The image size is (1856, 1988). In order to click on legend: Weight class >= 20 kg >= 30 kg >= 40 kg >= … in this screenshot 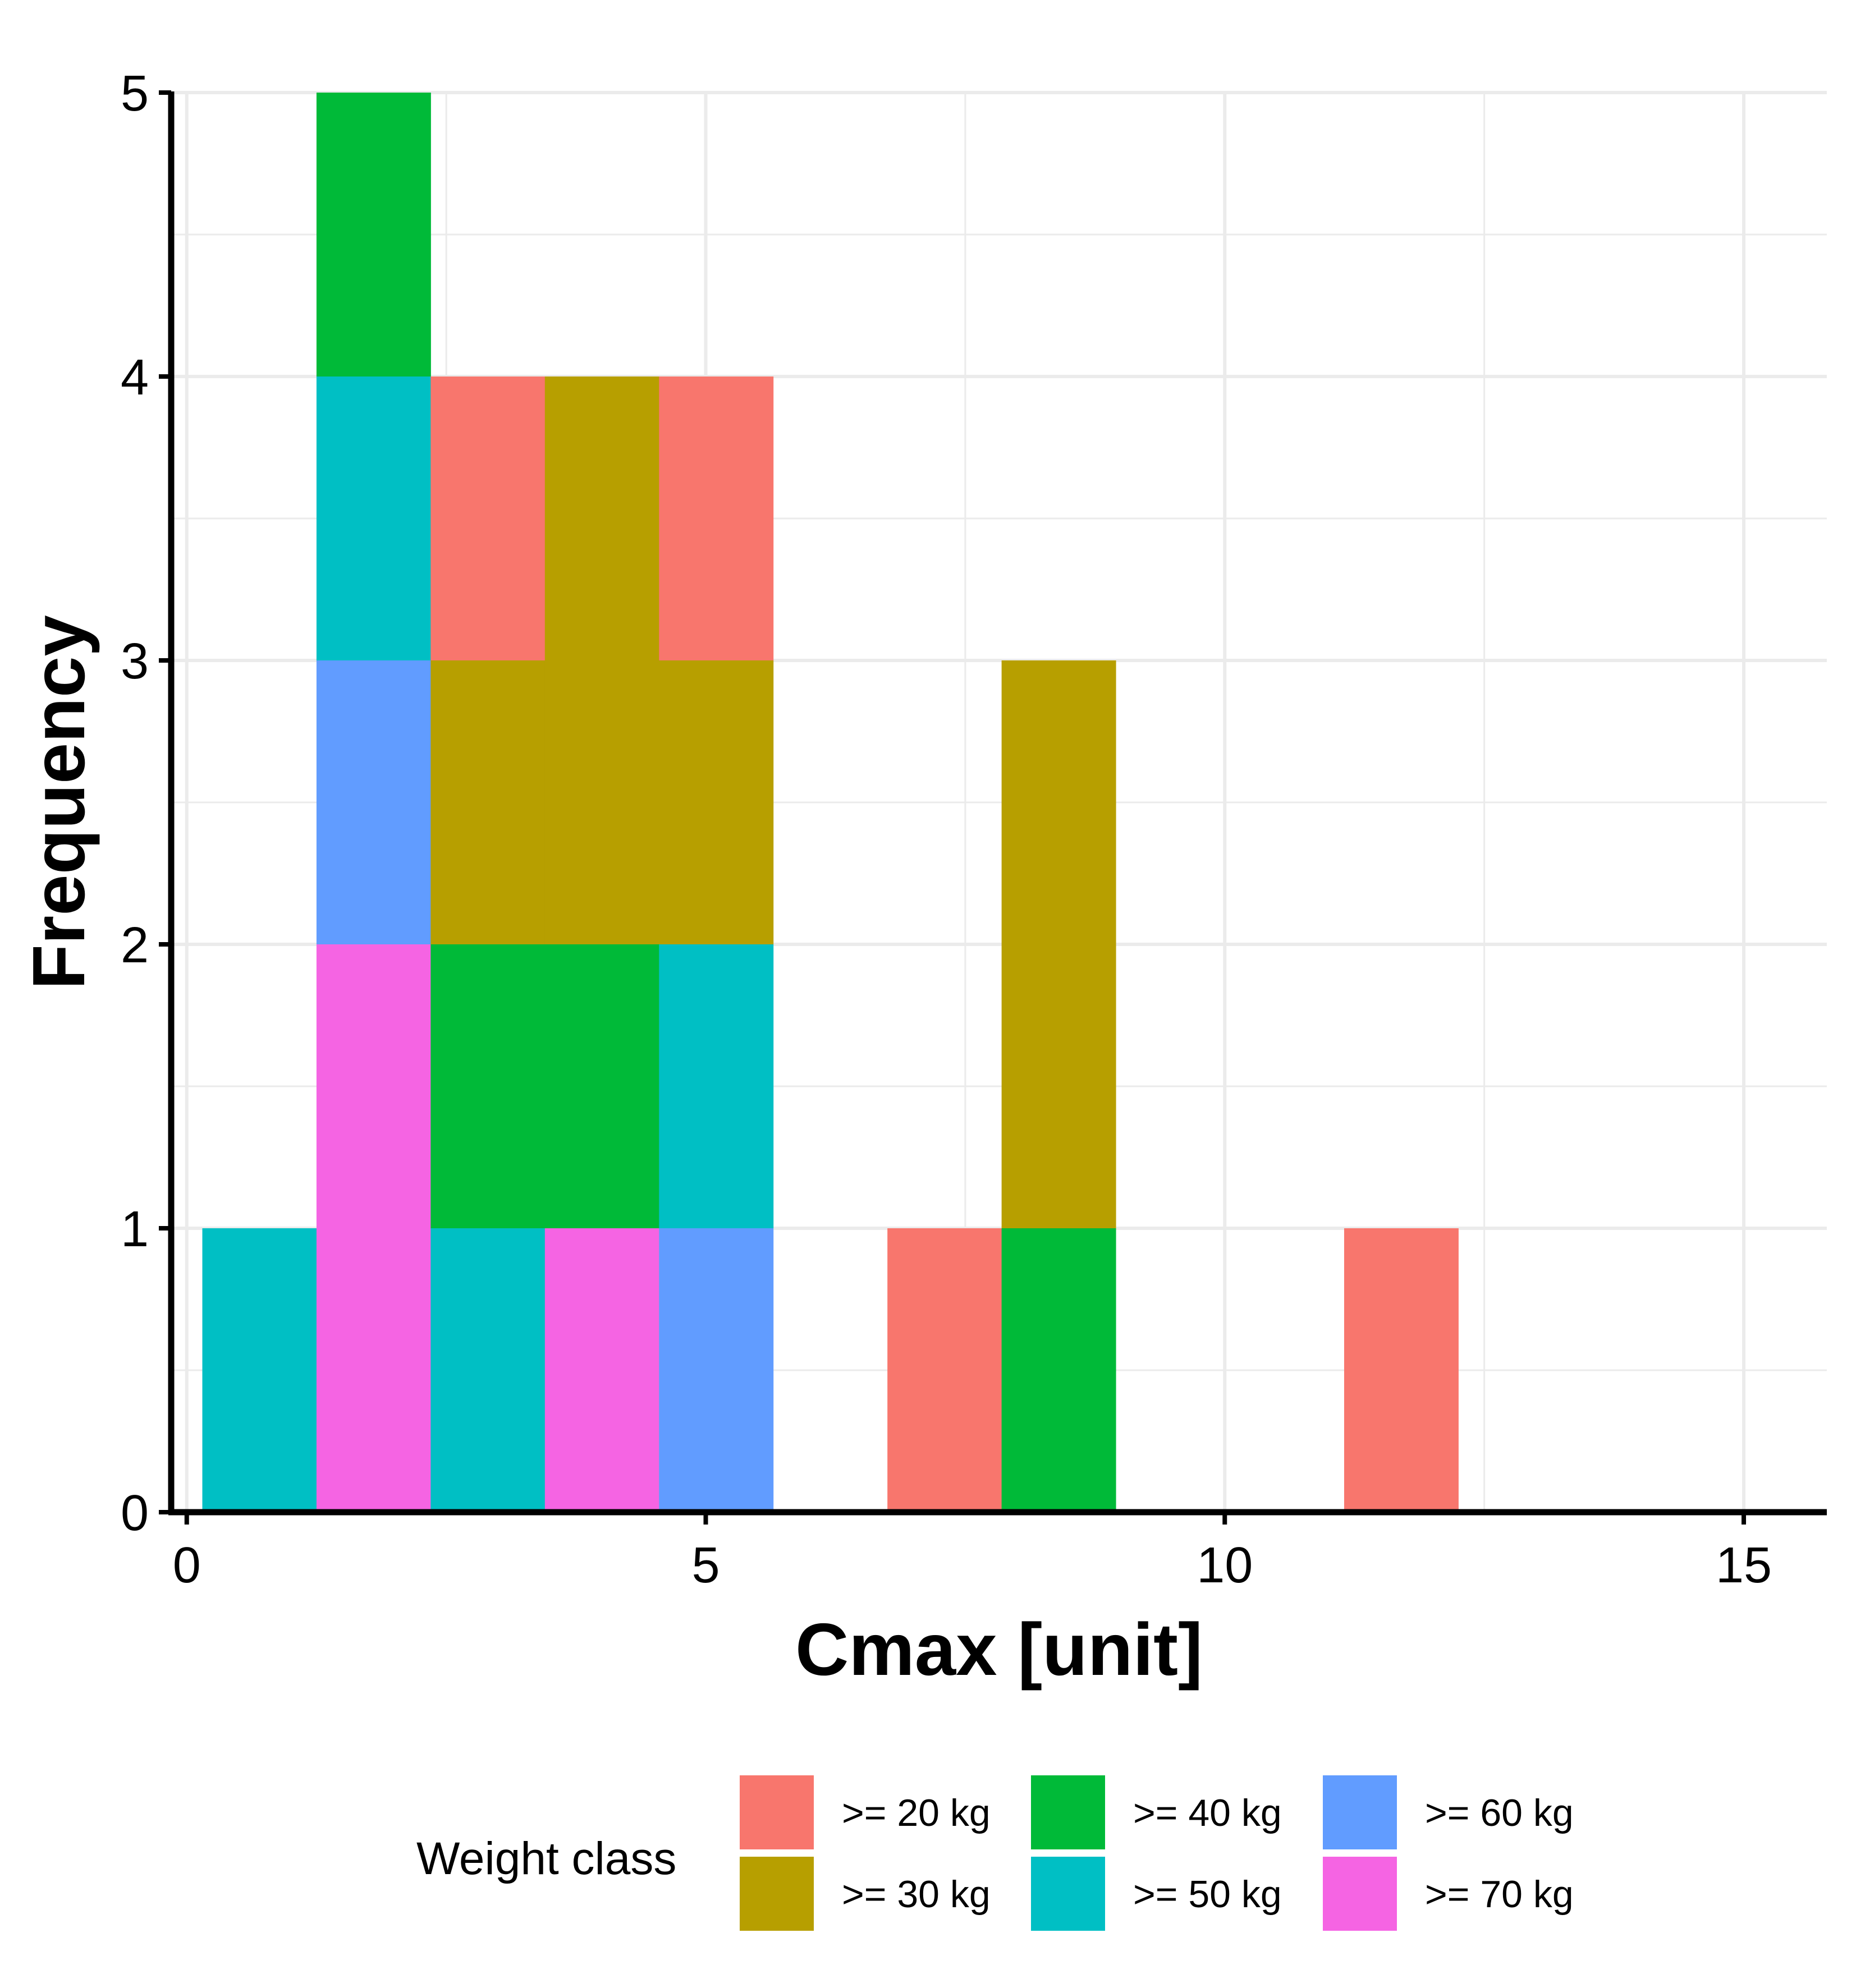, I will do `click(995, 1853)`.